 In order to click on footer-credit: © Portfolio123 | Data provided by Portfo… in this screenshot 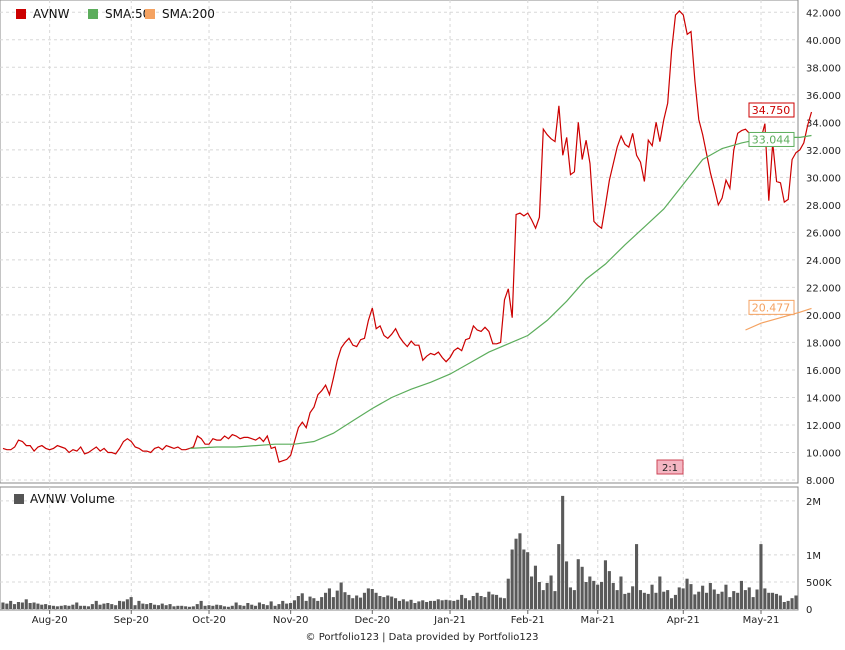, I will do `click(422, 637)`.